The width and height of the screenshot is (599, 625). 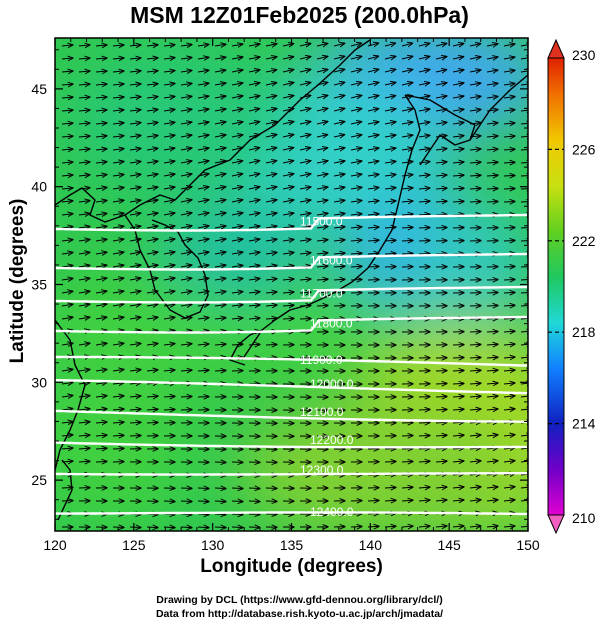 I want to click on height-contour, so click(x=291, y=294).